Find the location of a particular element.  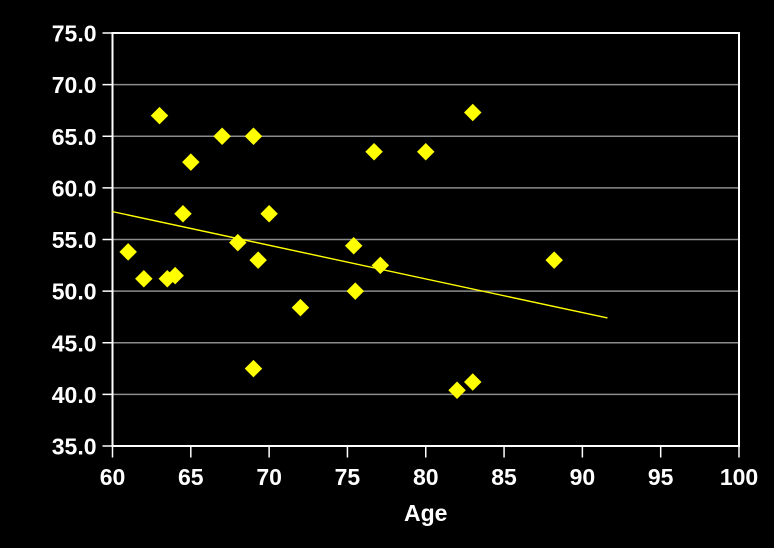

x-tick-label: 70 is located at coordinates (269, 477).